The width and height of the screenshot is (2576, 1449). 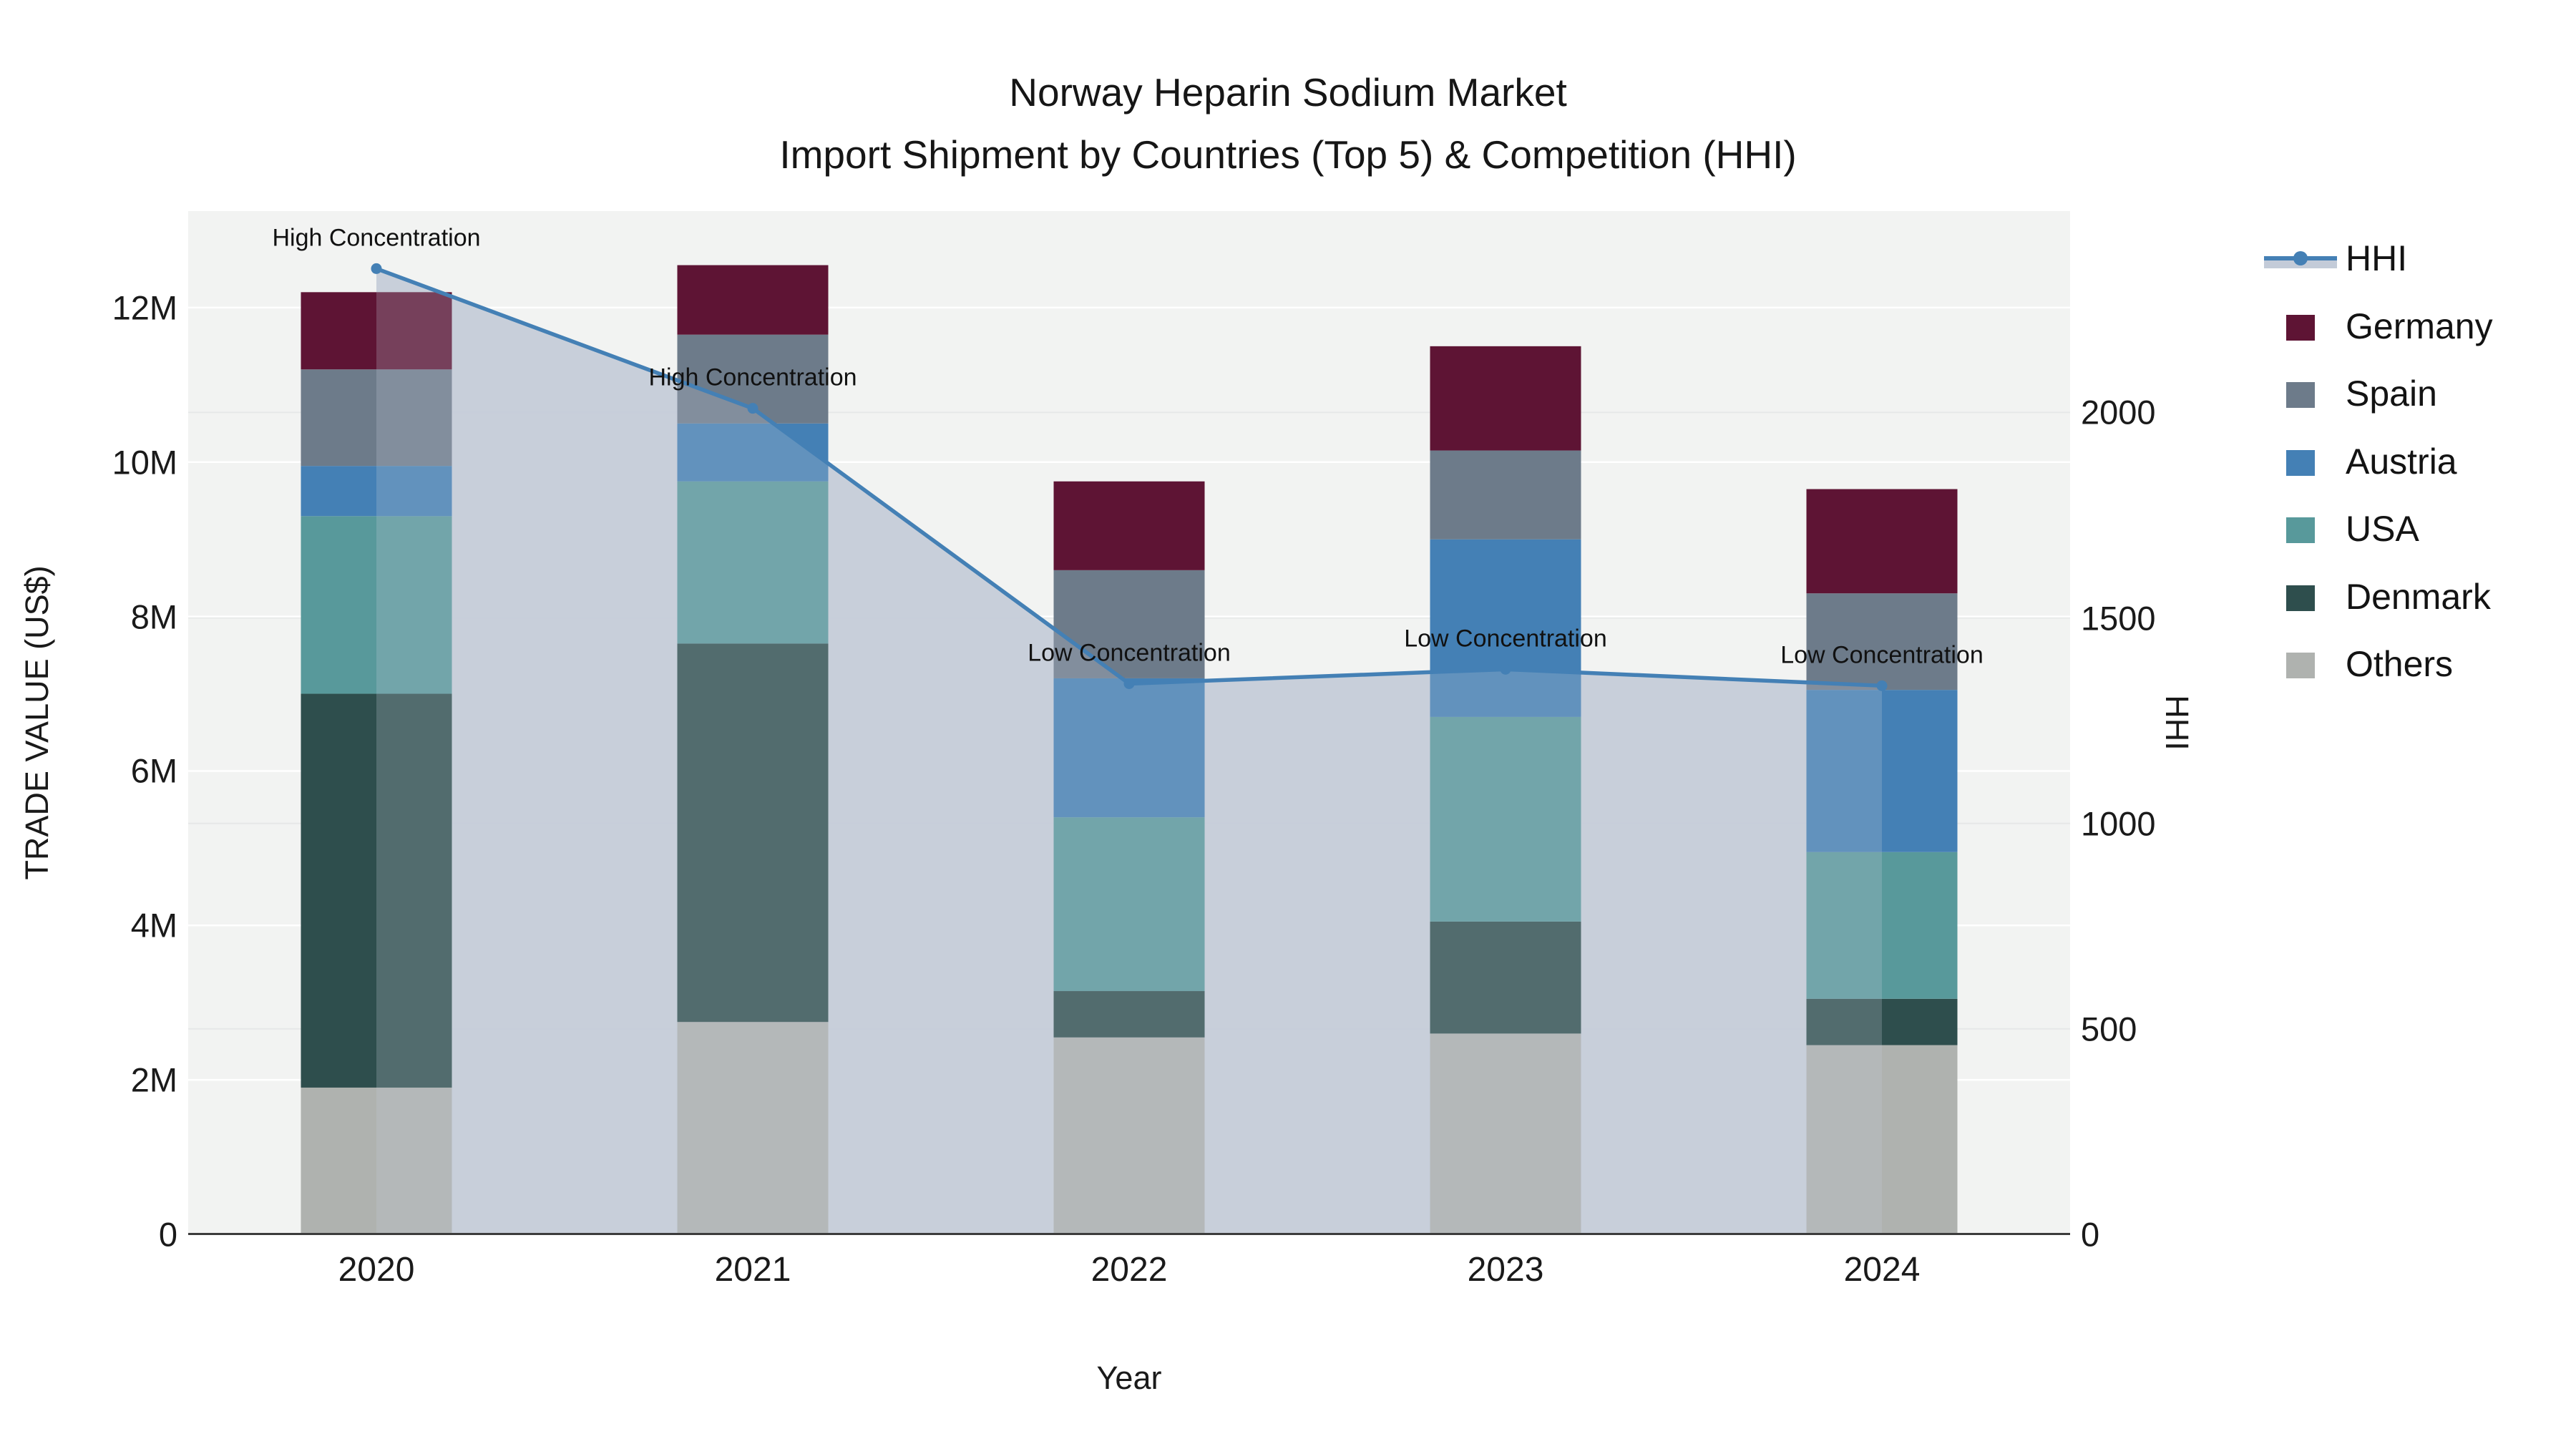 I want to click on hhi-legend-marker, so click(x=2300, y=258).